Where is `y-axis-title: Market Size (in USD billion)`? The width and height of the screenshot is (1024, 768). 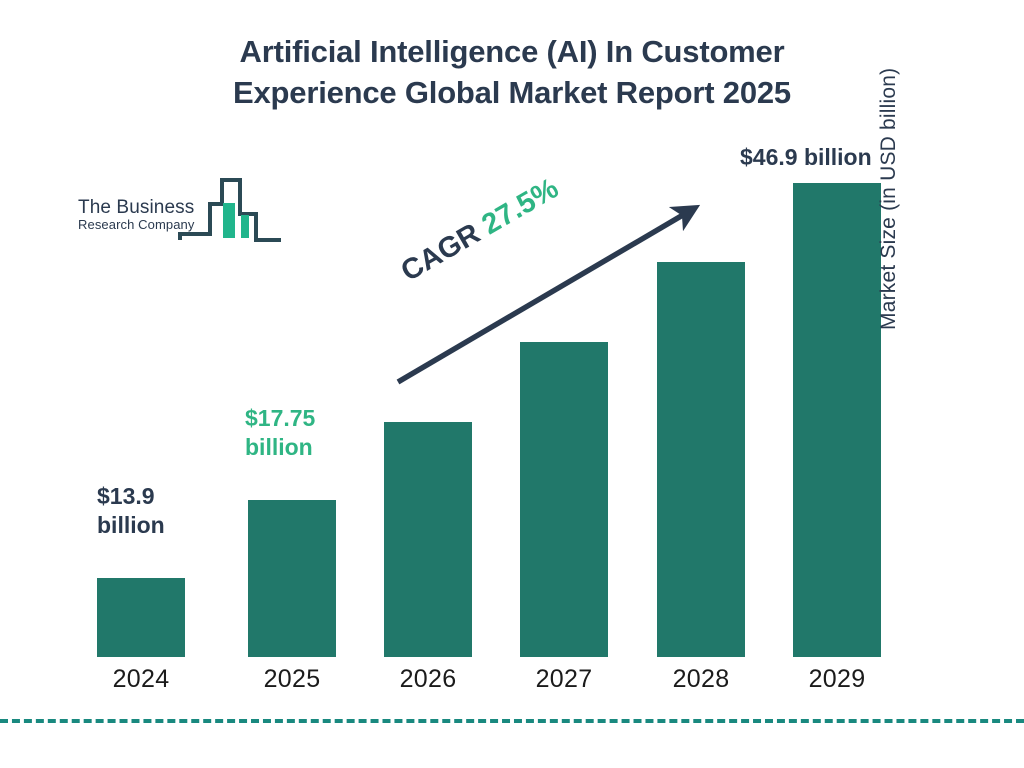 y-axis-title: Market Size (in USD billion) is located at coordinates (888, 198).